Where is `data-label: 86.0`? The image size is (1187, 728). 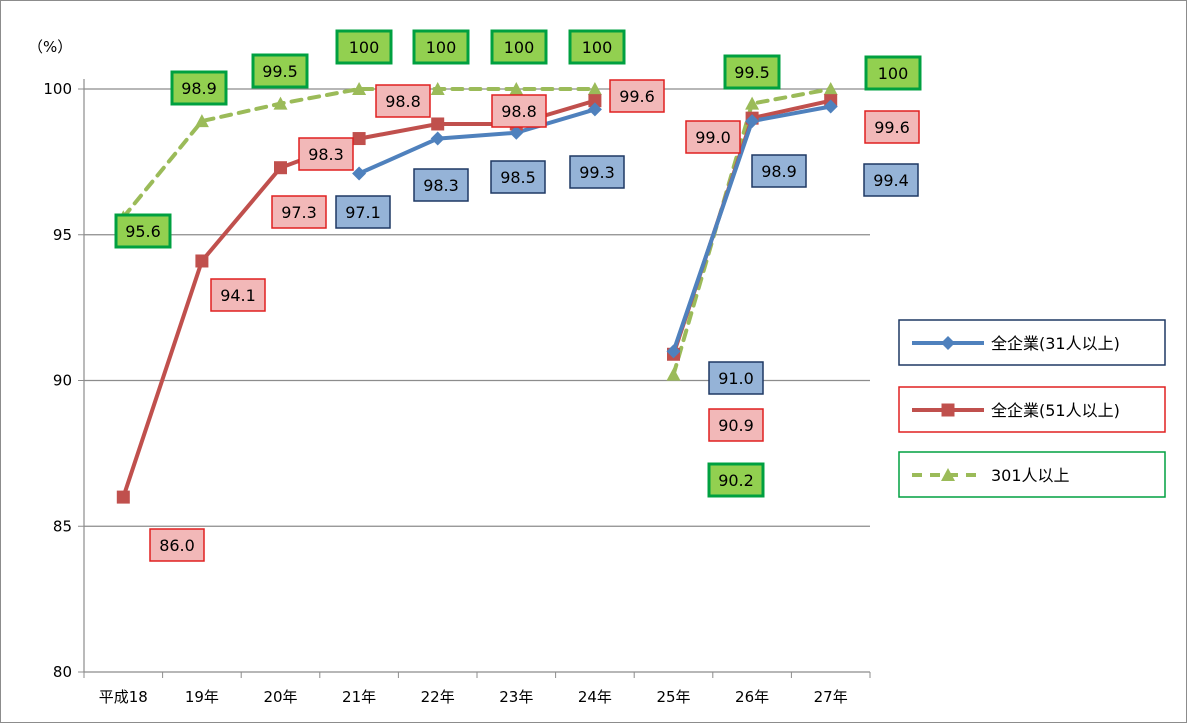 data-label: 86.0 is located at coordinates (177, 545).